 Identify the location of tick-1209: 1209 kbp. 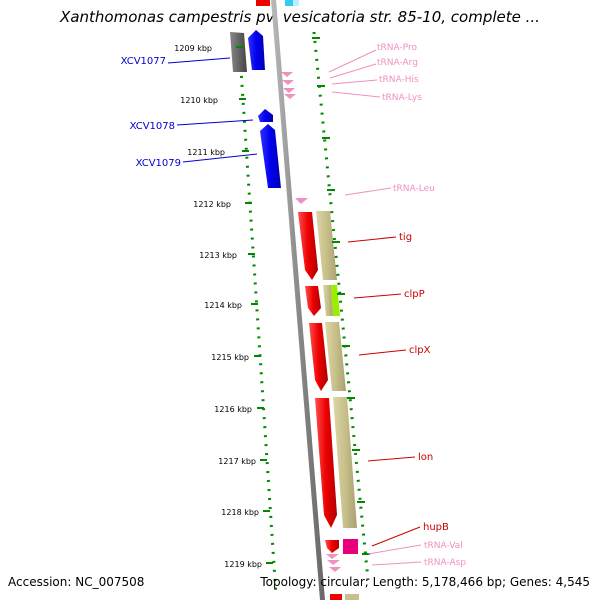
(247, 45).